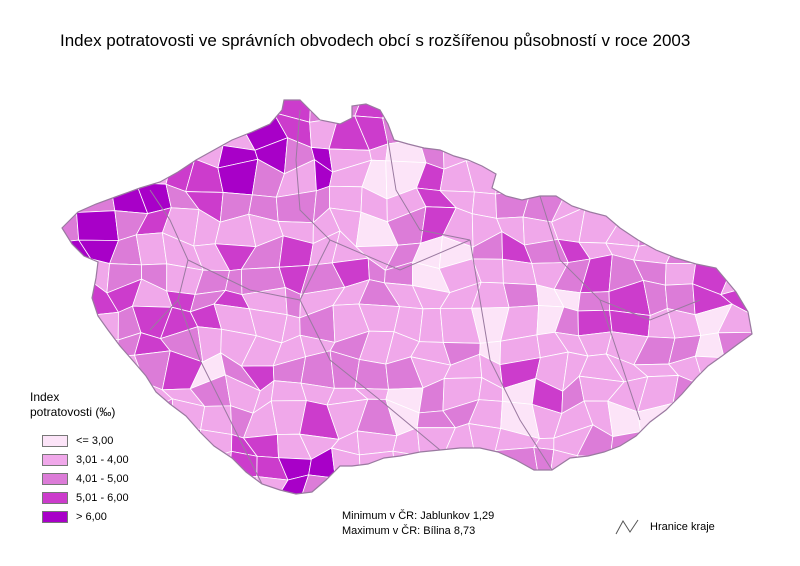 This screenshot has width=800, height=566. What do you see at coordinates (73, 412) in the screenshot?
I see `legend-title-line2: potratovosti (‰)` at bounding box center [73, 412].